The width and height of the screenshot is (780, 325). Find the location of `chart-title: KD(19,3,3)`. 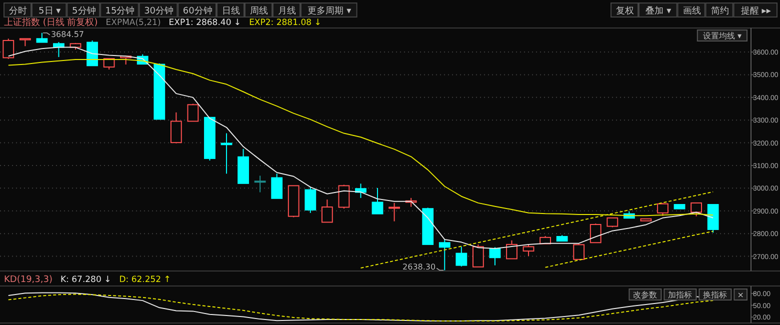

chart-title: KD(19,3,3) is located at coordinates (28, 280).